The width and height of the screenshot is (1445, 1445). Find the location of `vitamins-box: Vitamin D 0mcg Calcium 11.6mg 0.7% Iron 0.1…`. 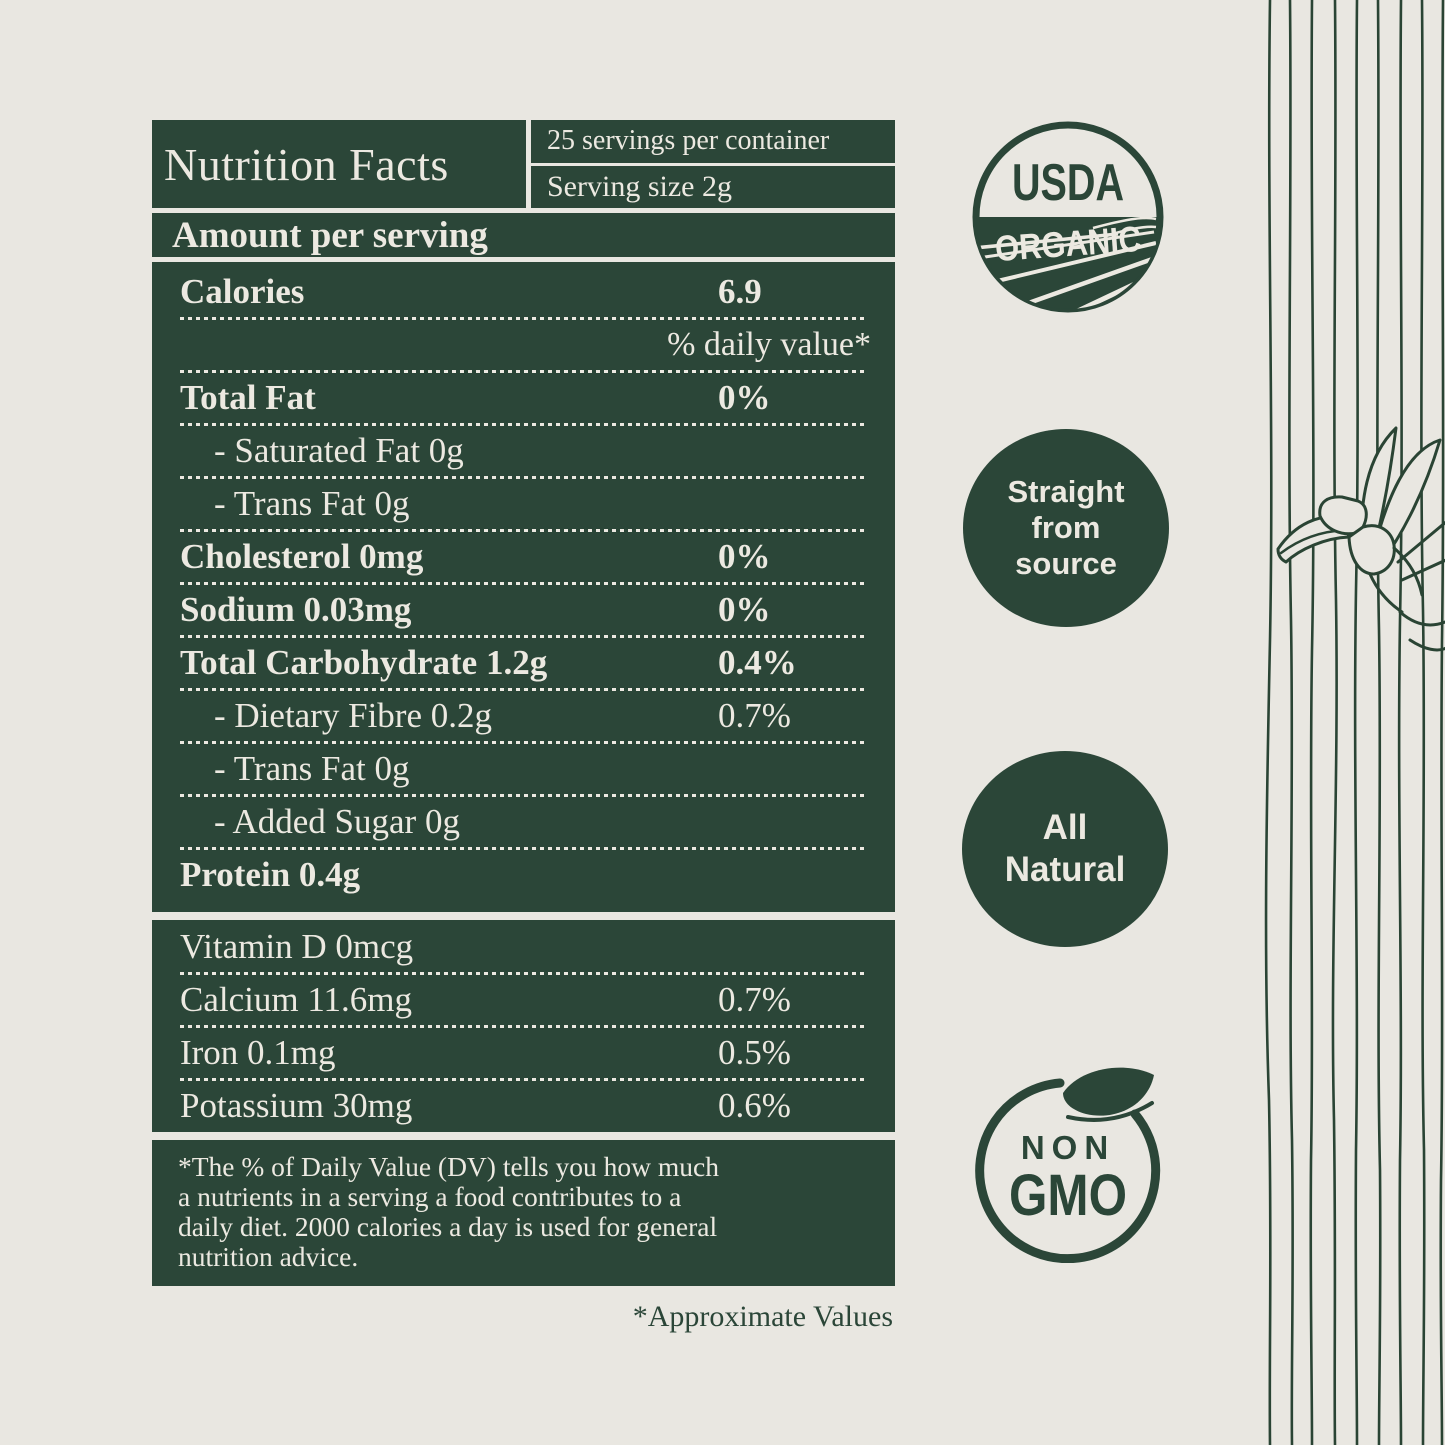

vitamins-box: Vitamin D 0mcg Calcium 11.6mg 0.7% Iron 0.1… is located at coordinates (523, 1026).